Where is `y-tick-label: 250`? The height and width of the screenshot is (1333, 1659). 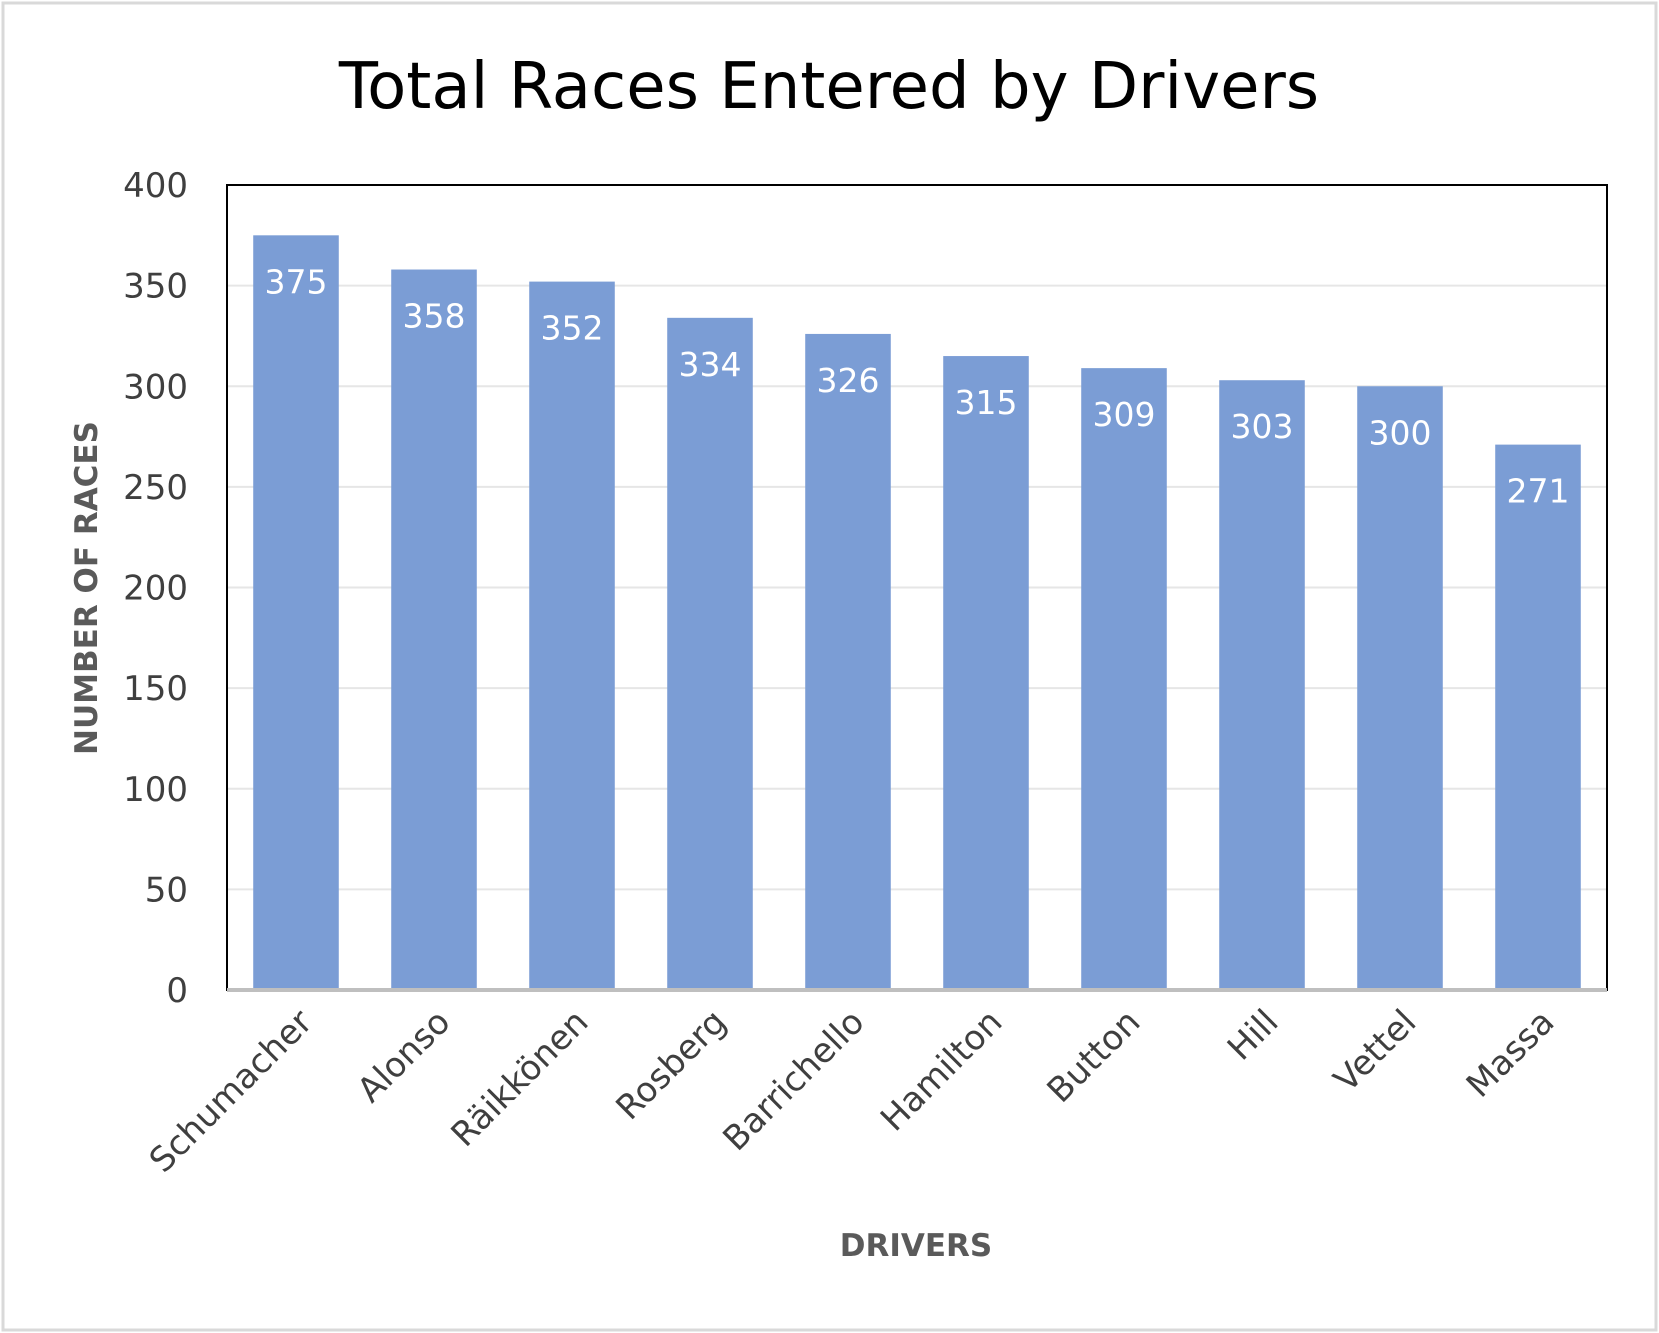
y-tick-label: 250 is located at coordinates (155, 488).